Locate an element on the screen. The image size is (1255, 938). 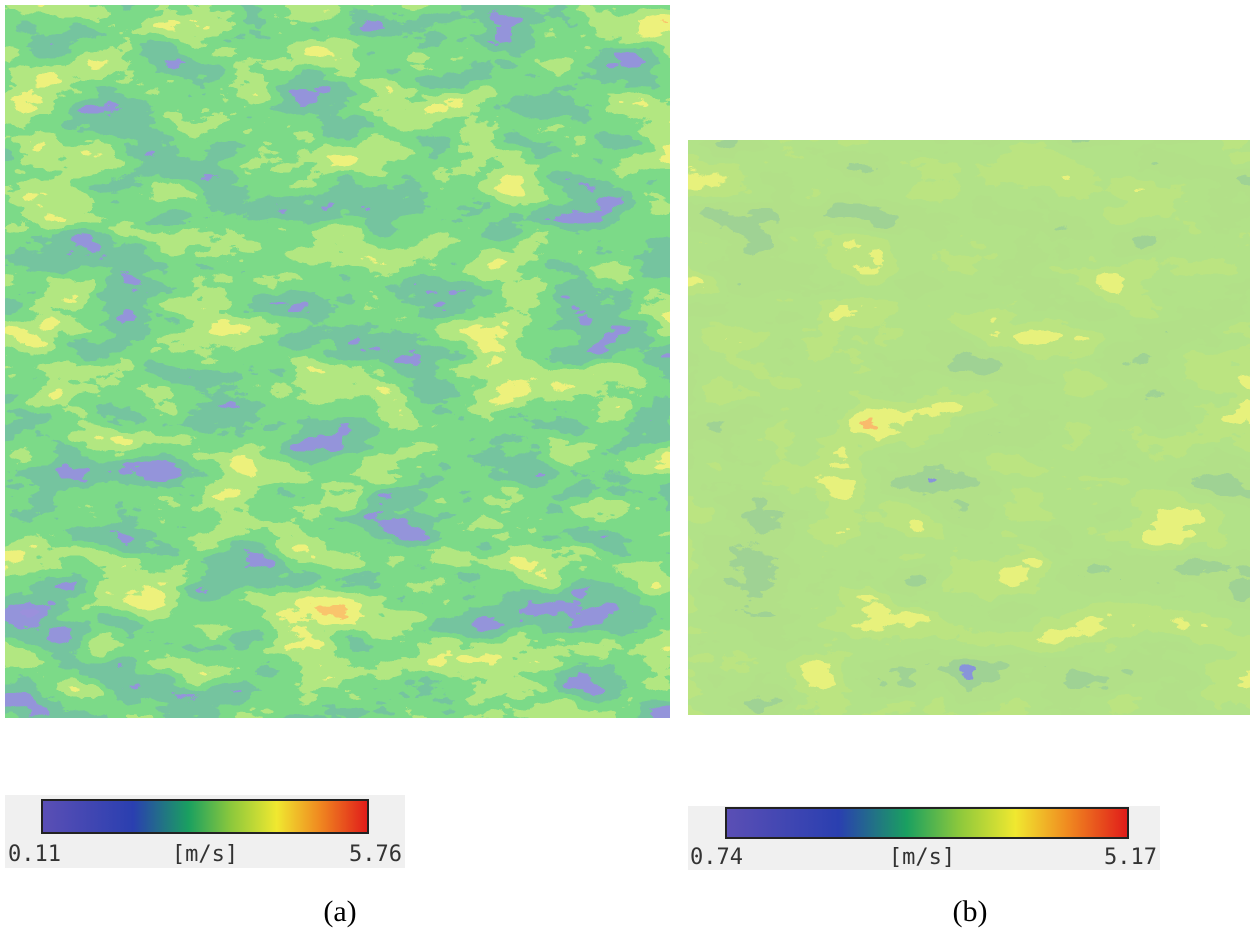
colorbar-max: 5.76 is located at coordinates (375, 854).